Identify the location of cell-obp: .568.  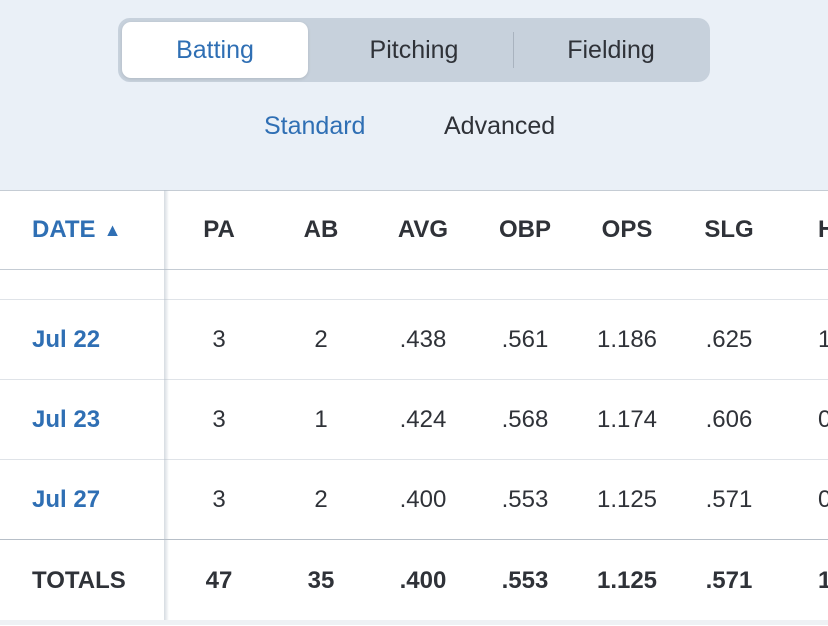
(525, 419).